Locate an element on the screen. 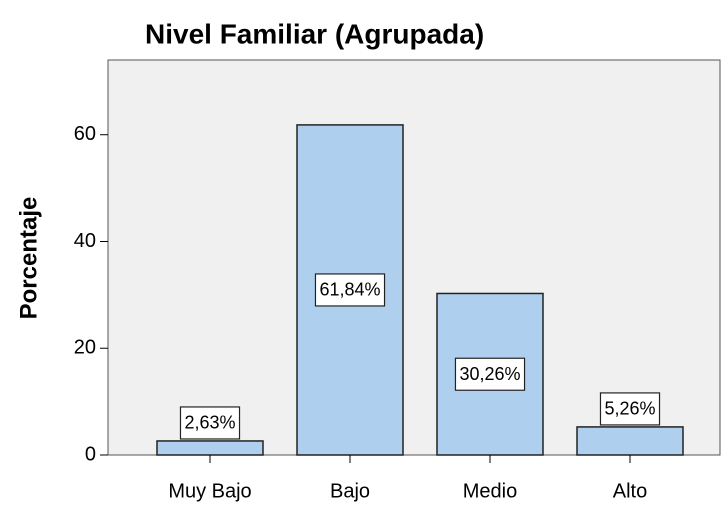 The width and height of the screenshot is (721, 507). y-tick-label: 20 is located at coordinates (85, 348).